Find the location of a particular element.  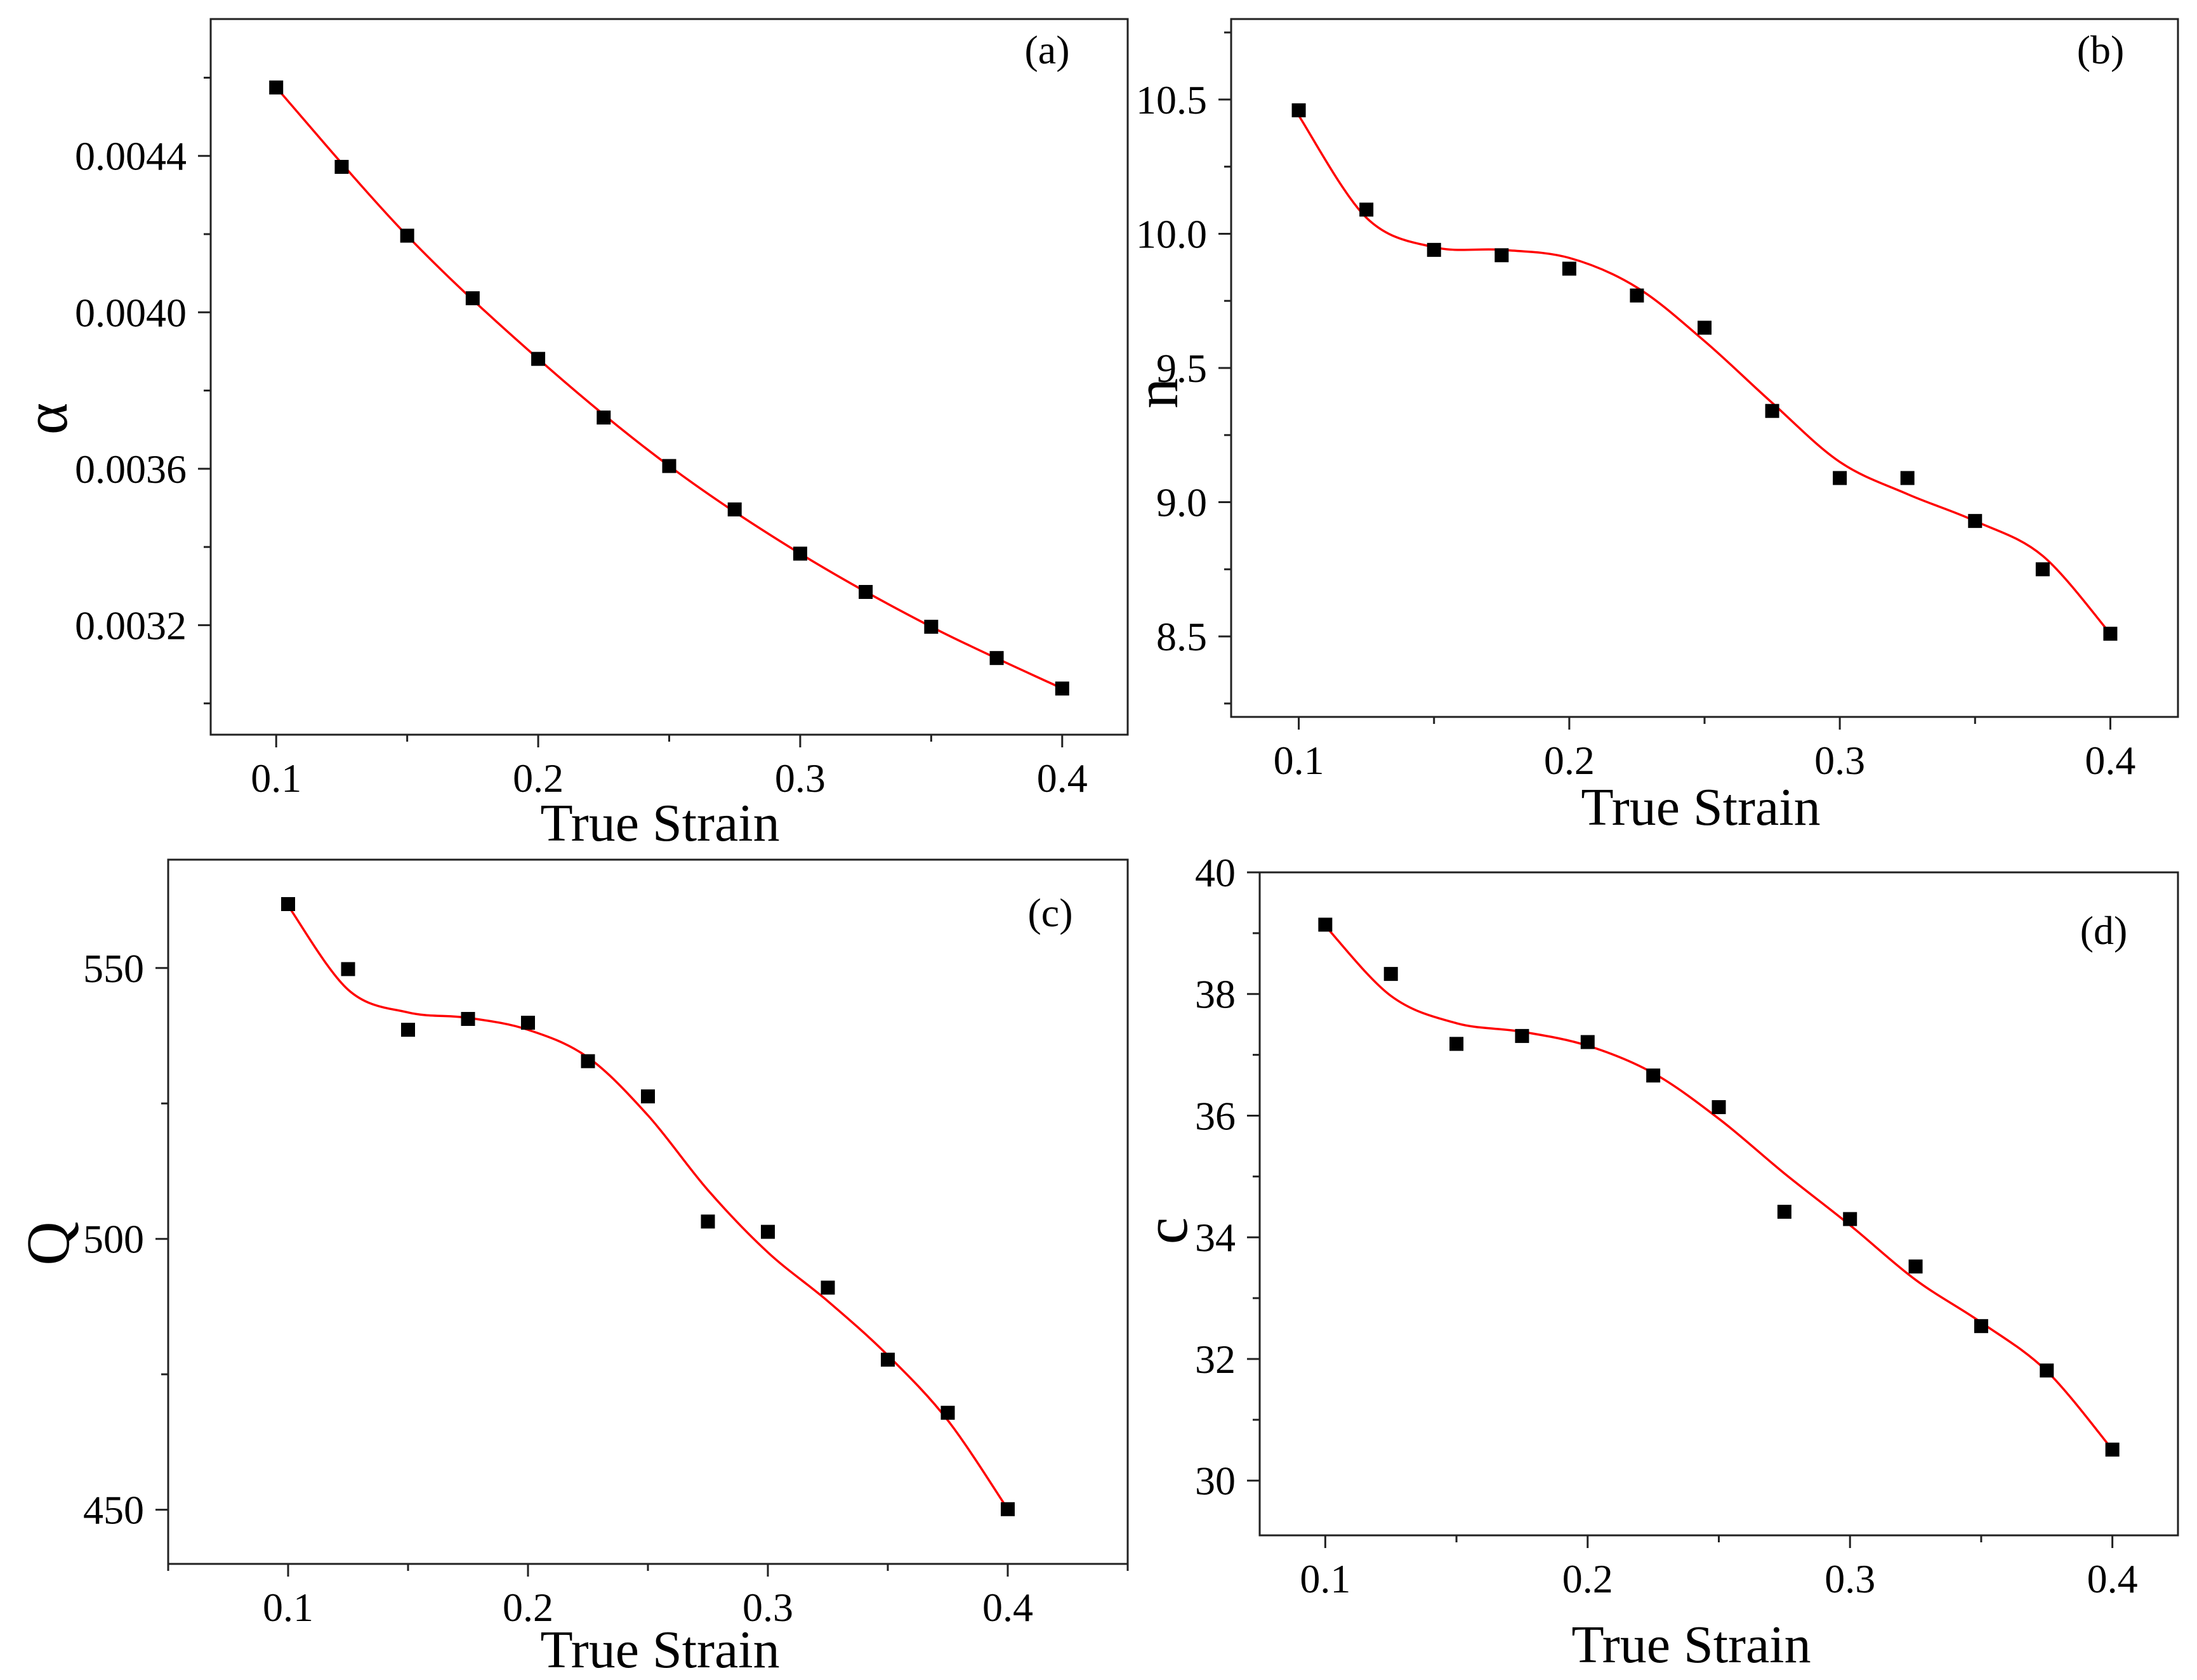

y-tick-label-b: 10.5 is located at coordinates (1171, 99).